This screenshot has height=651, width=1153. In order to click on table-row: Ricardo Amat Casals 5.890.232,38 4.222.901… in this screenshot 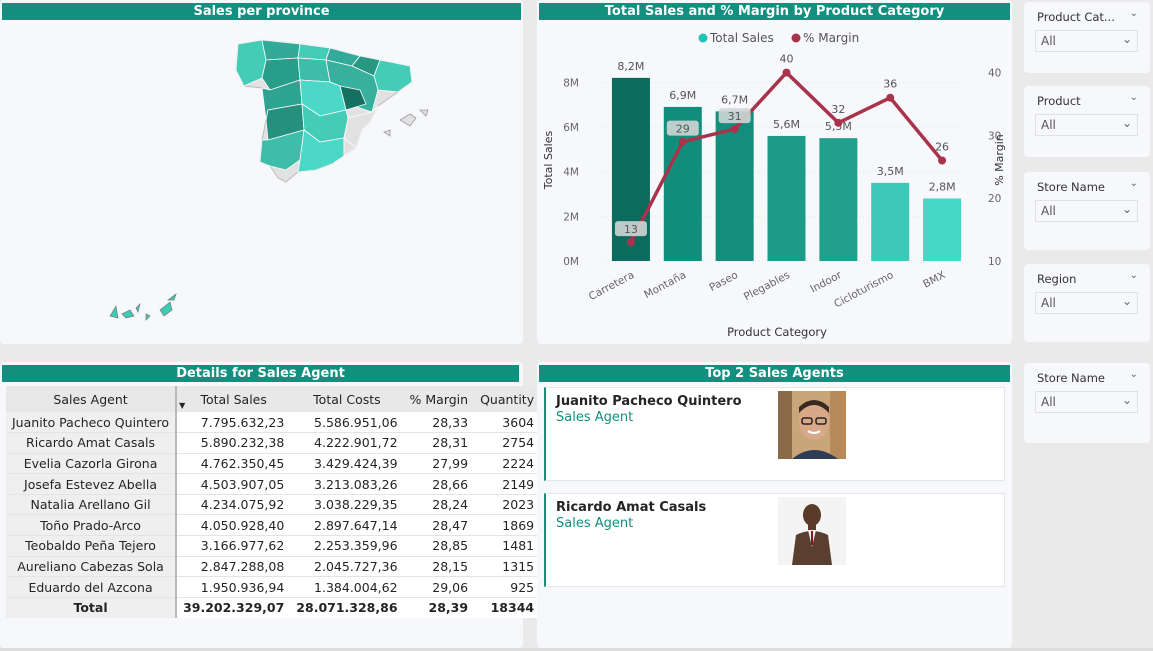, I will do `click(273, 443)`.